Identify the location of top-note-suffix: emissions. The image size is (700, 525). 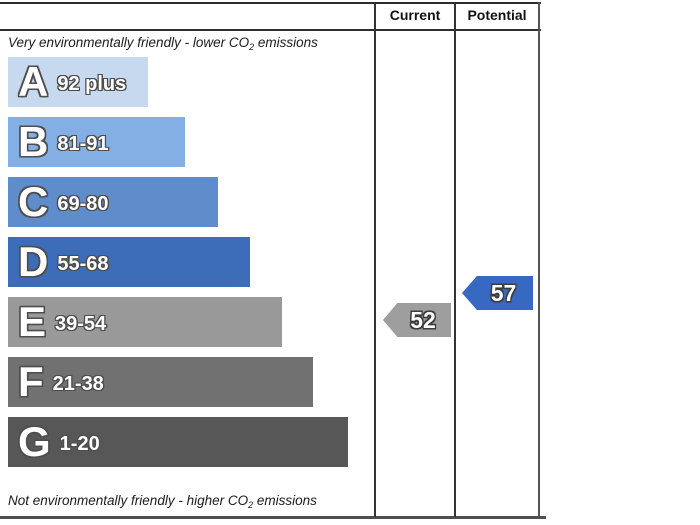
(286, 42).